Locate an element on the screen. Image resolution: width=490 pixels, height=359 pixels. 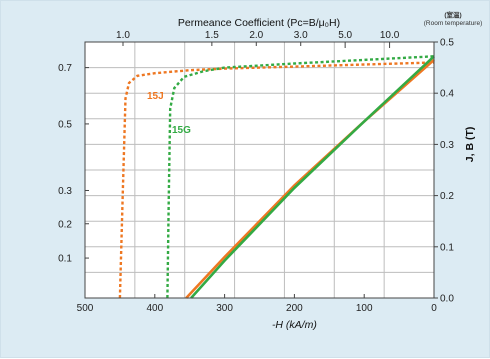
top-tick-label: 3.0 is located at coordinates (301, 35).